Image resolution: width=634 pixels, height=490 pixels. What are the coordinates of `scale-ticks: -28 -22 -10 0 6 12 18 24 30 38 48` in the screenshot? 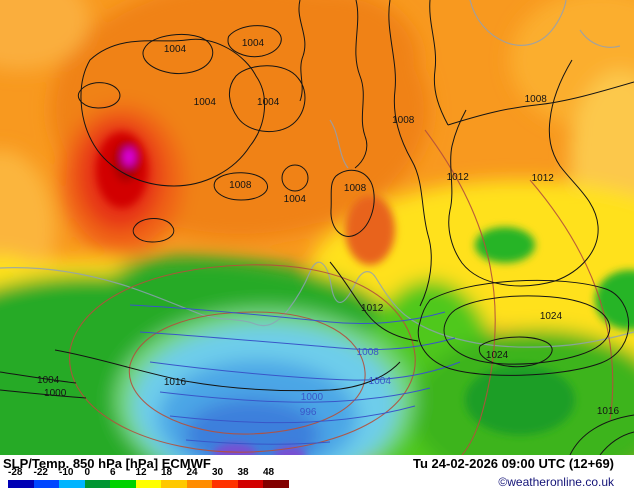 It's located at (158, 473).